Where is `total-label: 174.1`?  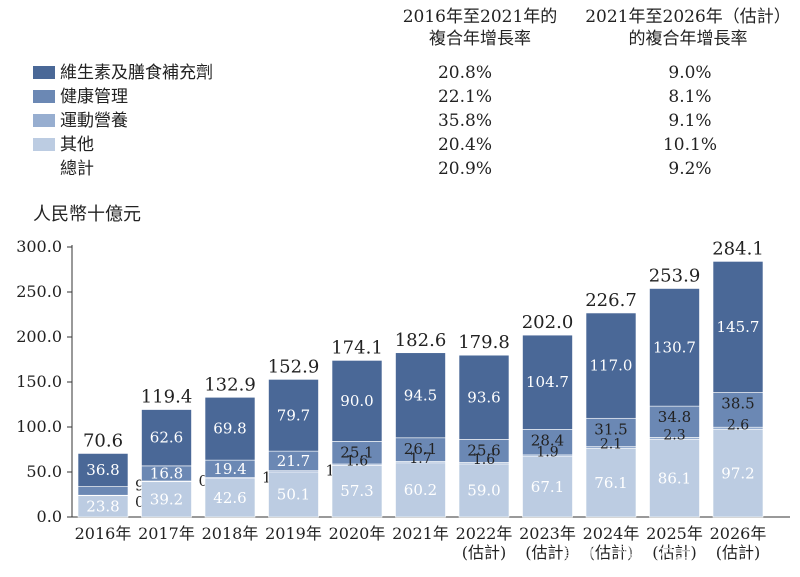
total-label: 174.1 is located at coordinates (357, 347).